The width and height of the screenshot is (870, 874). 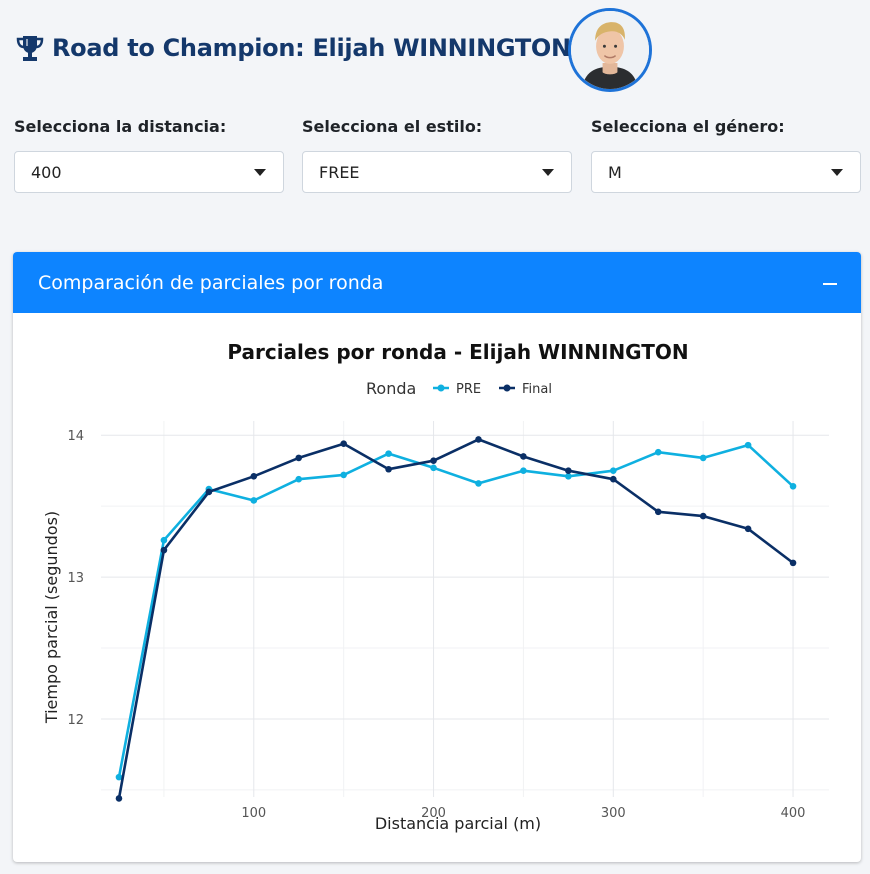 What do you see at coordinates (75, 720) in the screenshot?
I see `y-tick-label: 12` at bounding box center [75, 720].